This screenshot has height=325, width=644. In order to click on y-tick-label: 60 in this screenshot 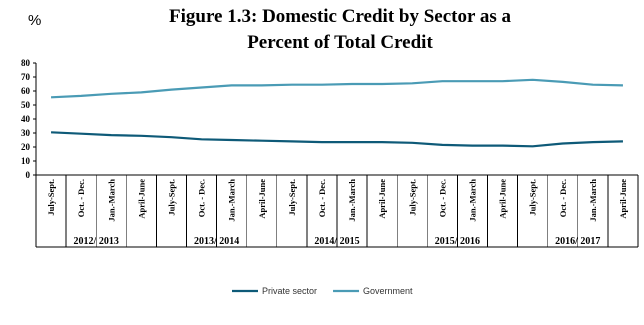, I will do `click(26, 91)`.